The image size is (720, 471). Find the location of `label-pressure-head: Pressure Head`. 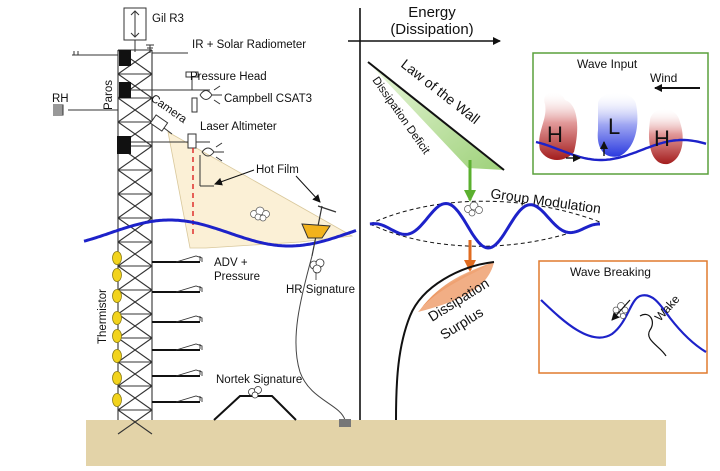

label-pressure-head: Pressure Head is located at coordinates (228, 77).